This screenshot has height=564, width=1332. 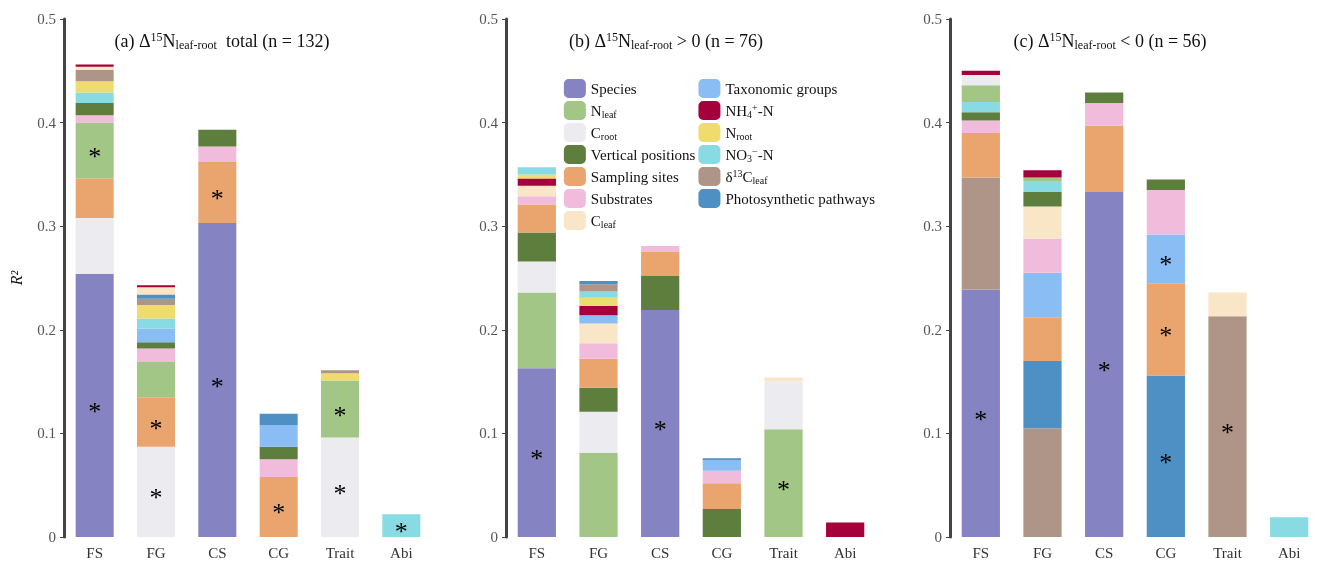 What do you see at coordinates (613, 88) in the screenshot?
I see `legend-label: Species` at bounding box center [613, 88].